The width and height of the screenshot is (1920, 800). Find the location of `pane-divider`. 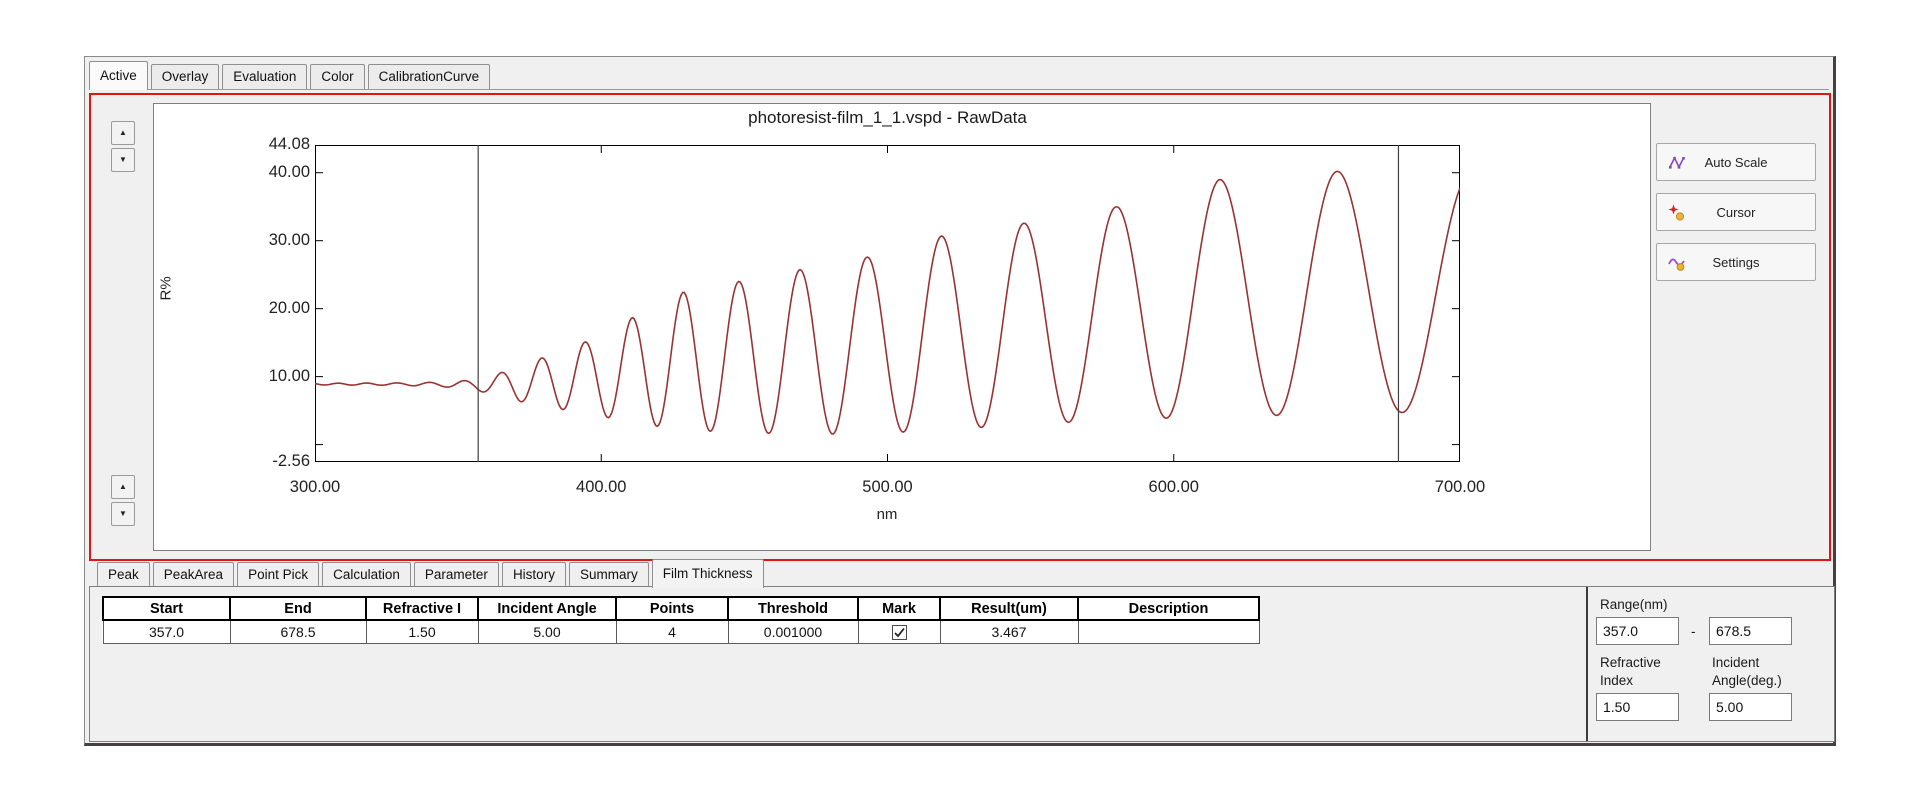

pane-divider is located at coordinates (1587, 664).